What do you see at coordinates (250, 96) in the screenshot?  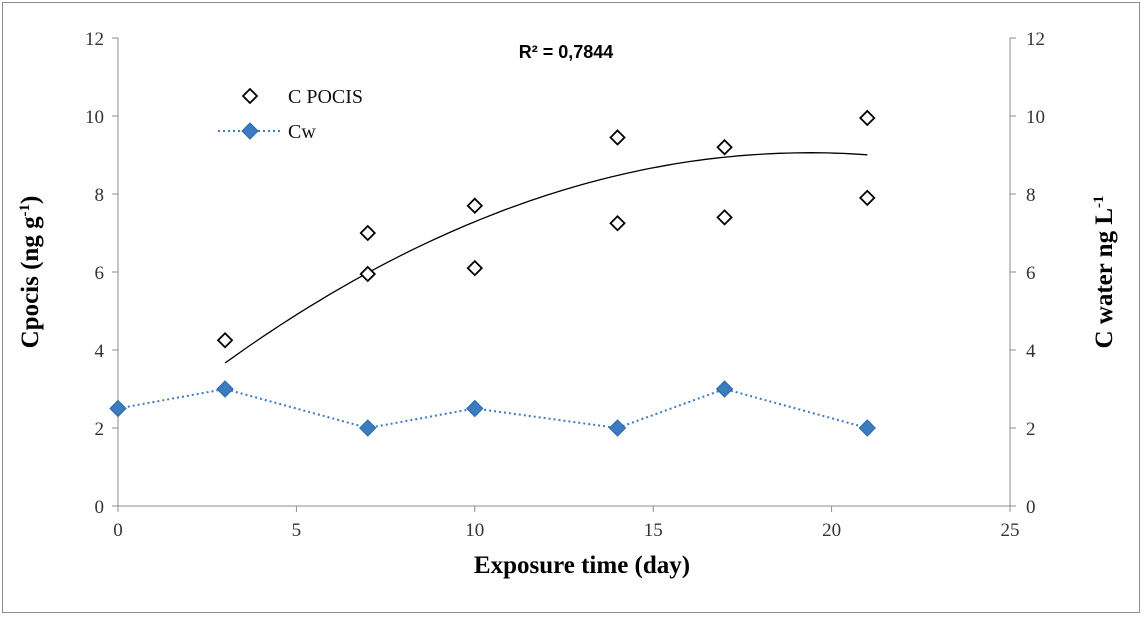 I see `legend-c-pocis-marker` at bounding box center [250, 96].